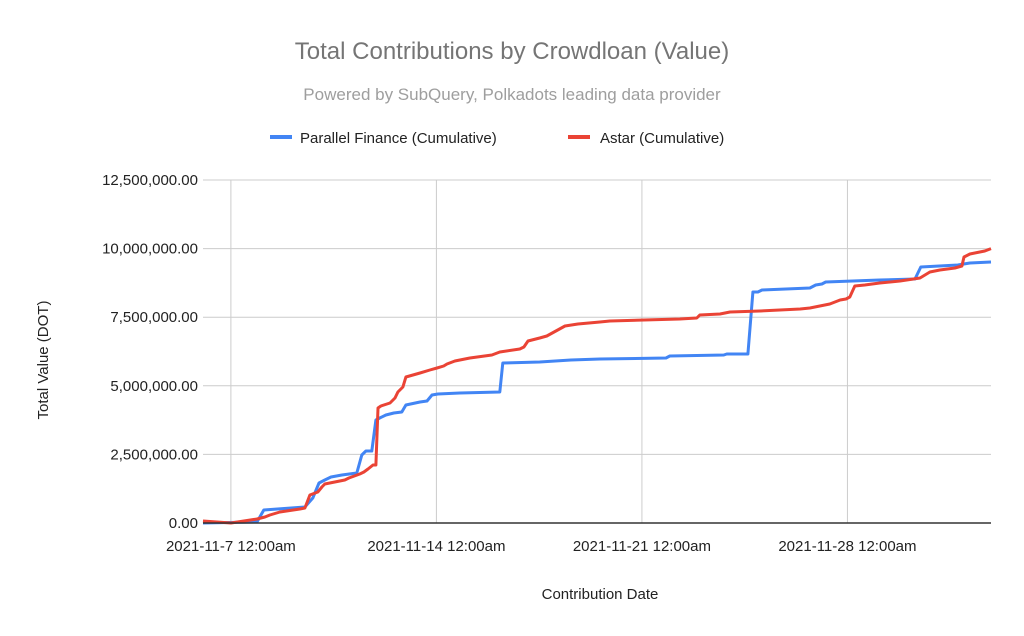  I want to click on legend-label-astar: Astar (Cumulative), so click(662, 138).